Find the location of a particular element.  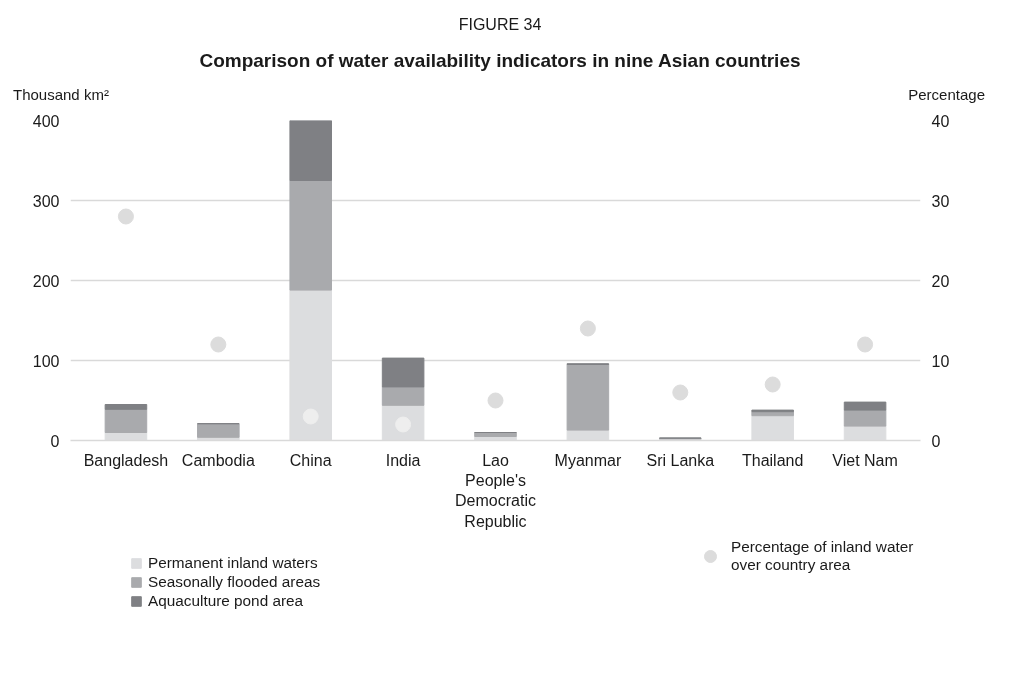

x-tick-label: Cambodia is located at coordinates (218, 460).